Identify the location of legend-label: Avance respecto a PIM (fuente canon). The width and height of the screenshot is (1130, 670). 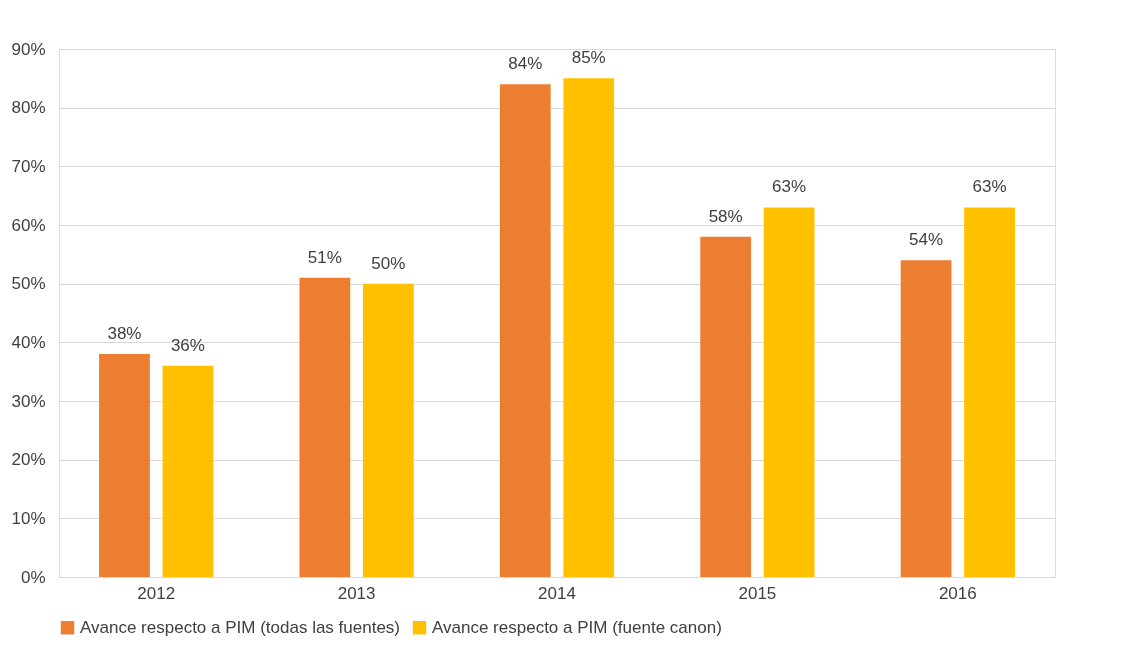
(577, 627).